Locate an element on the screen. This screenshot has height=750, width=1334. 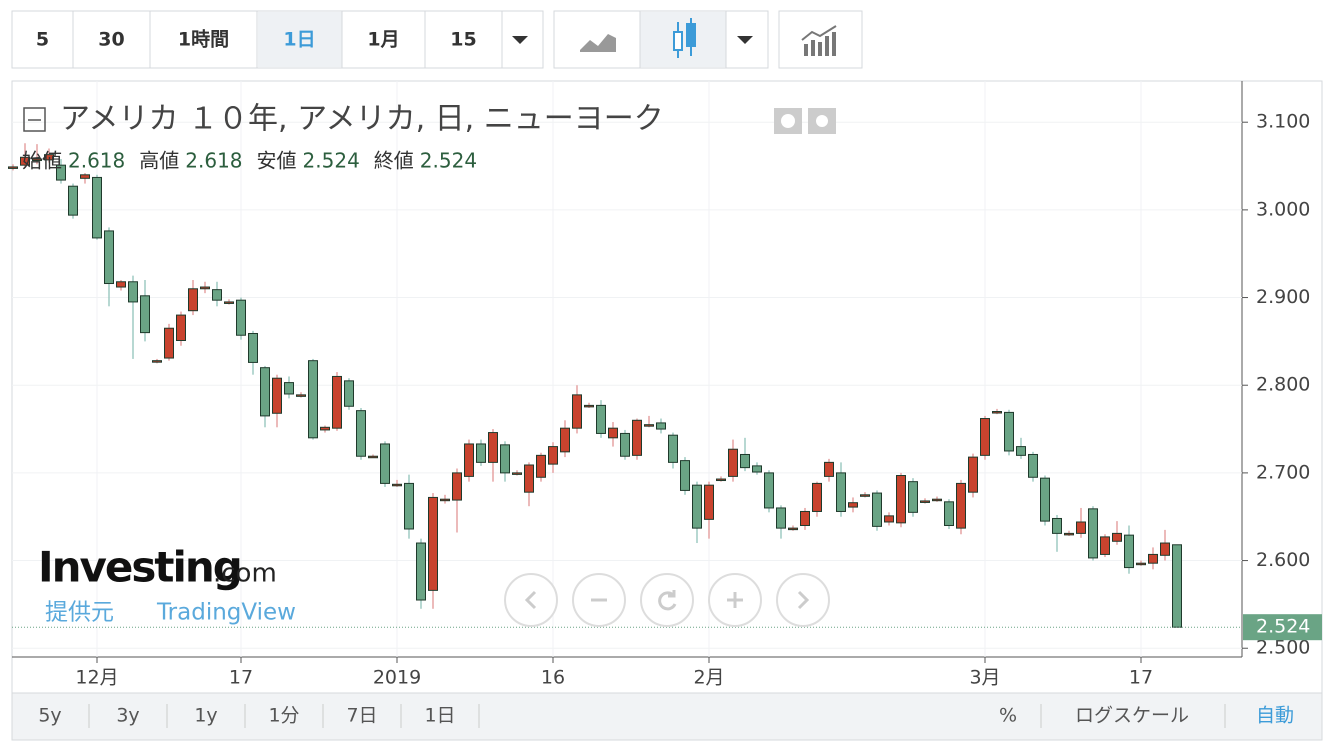
option-button: % is located at coordinates (1008, 716).